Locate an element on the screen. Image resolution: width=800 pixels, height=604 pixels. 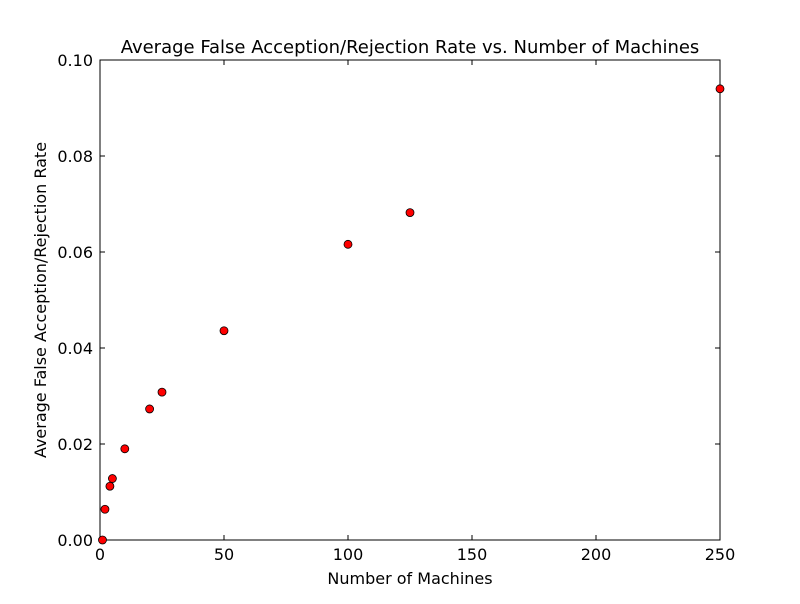
x-tick-label: 0 is located at coordinates (100, 554).